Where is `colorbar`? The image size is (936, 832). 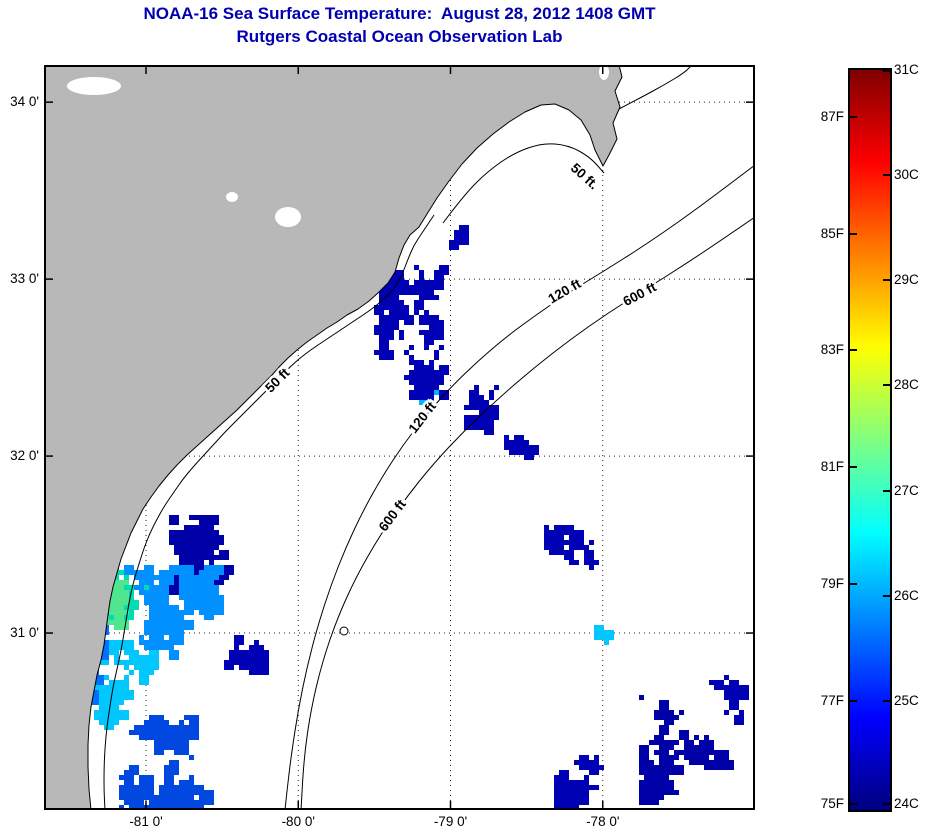 colorbar is located at coordinates (870, 440).